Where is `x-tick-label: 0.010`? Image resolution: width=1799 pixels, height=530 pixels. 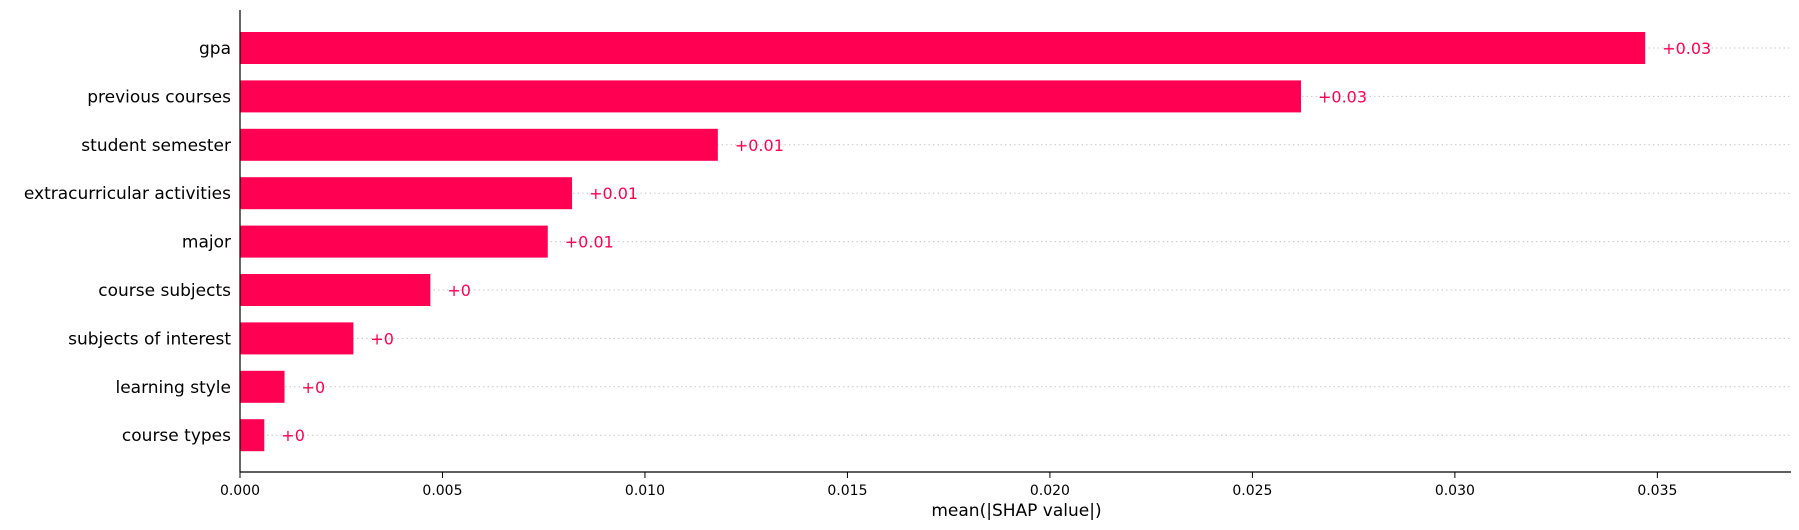
x-tick-label: 0.010 is located at coordinates (645, 491).